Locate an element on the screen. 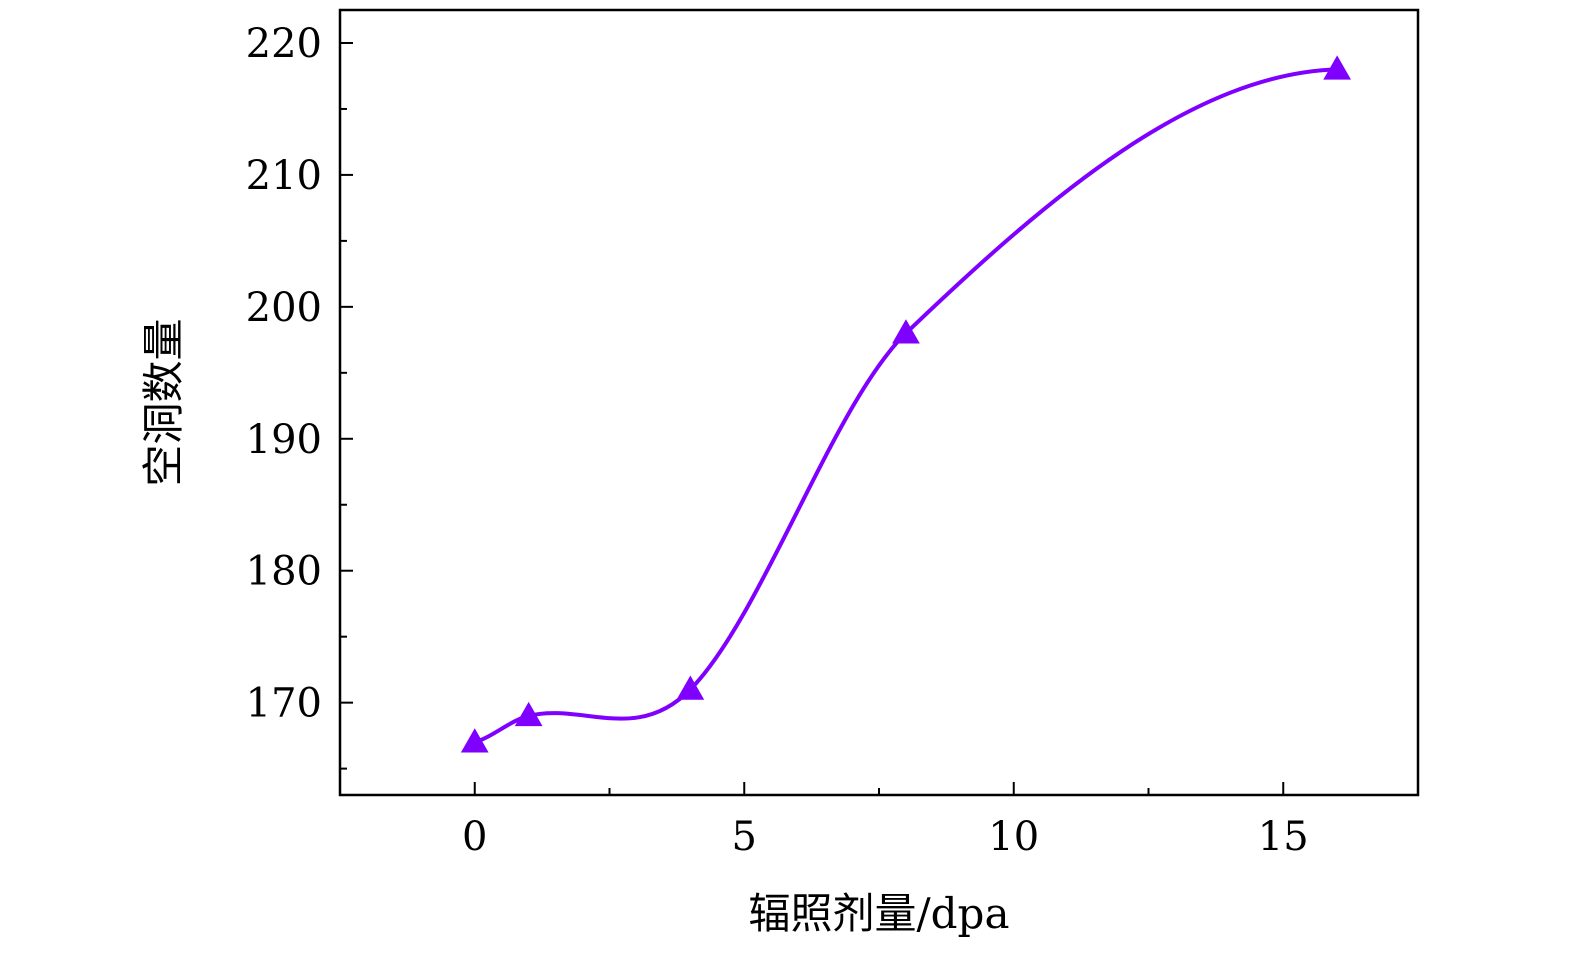  x-tick-label: 5 is located at coordinates (744, 837).